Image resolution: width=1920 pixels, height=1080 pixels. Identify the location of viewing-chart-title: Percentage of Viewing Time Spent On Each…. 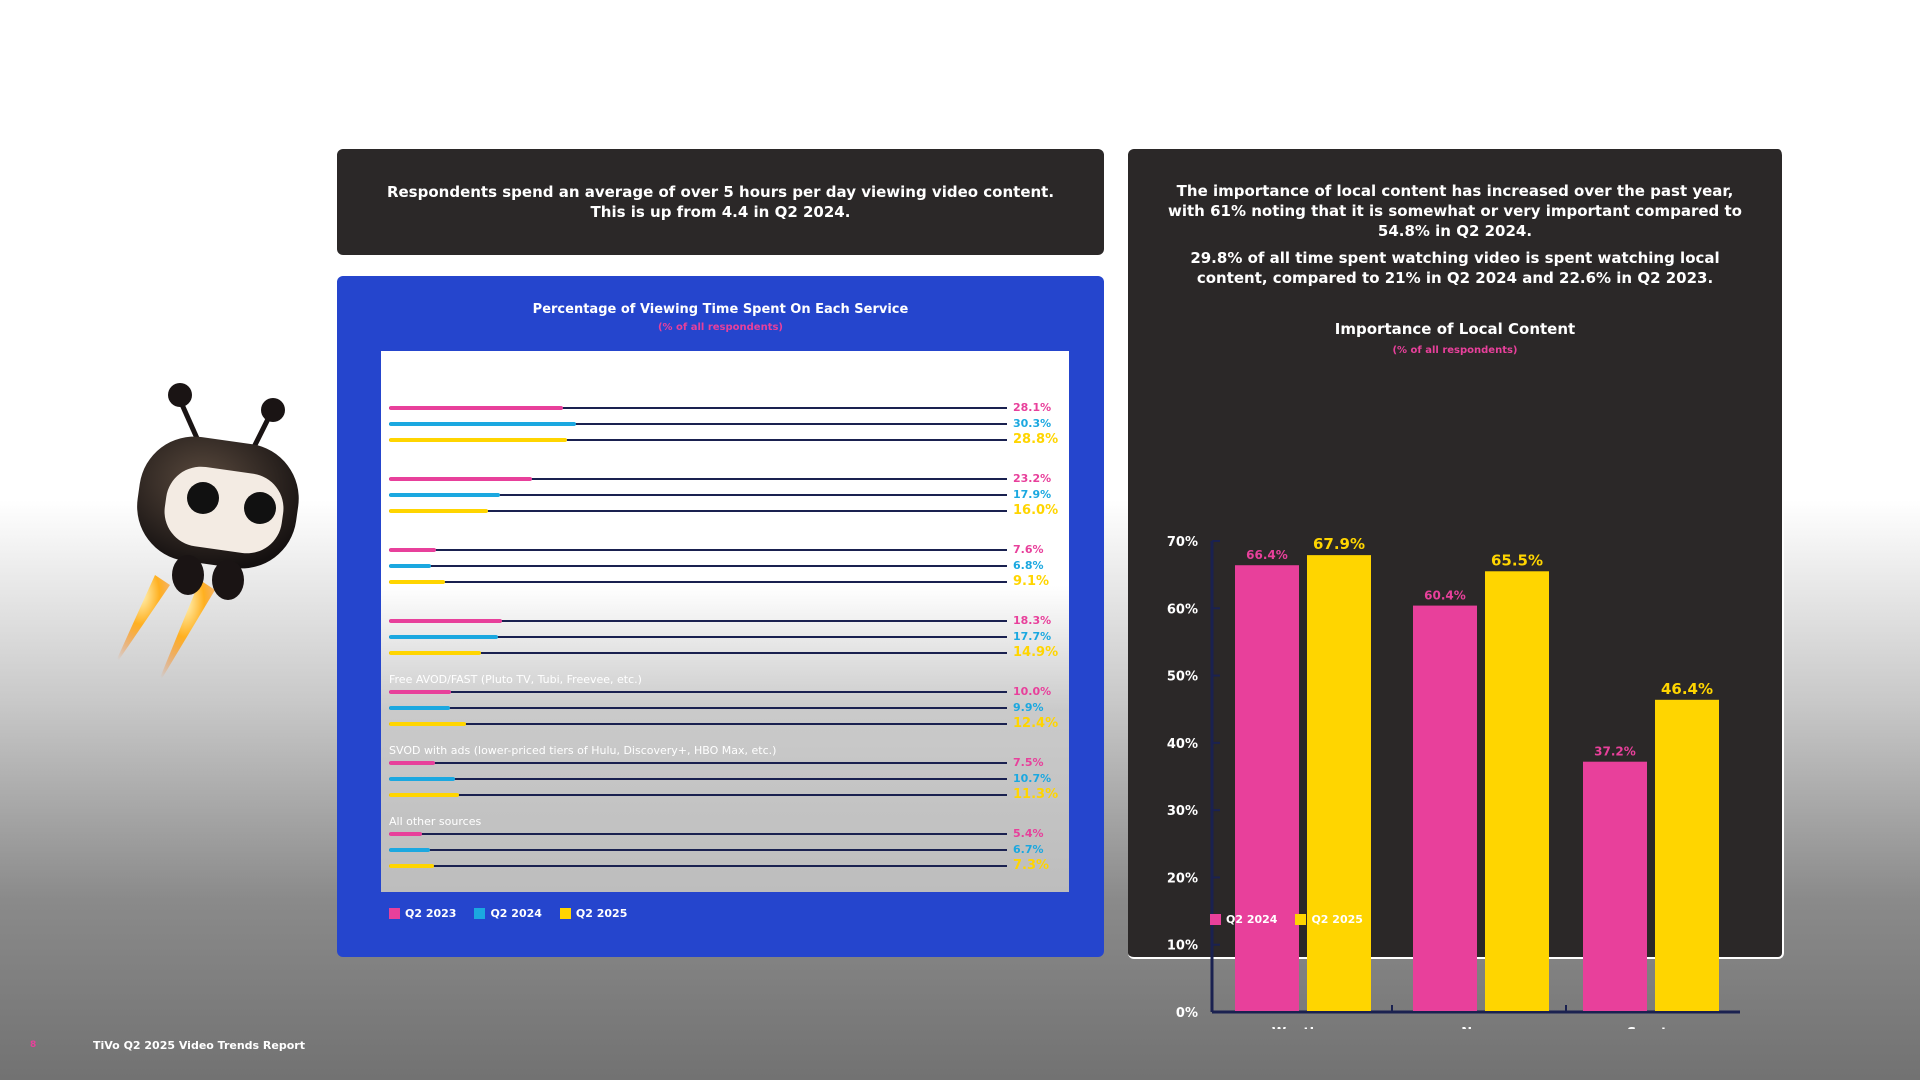
(720, 309).